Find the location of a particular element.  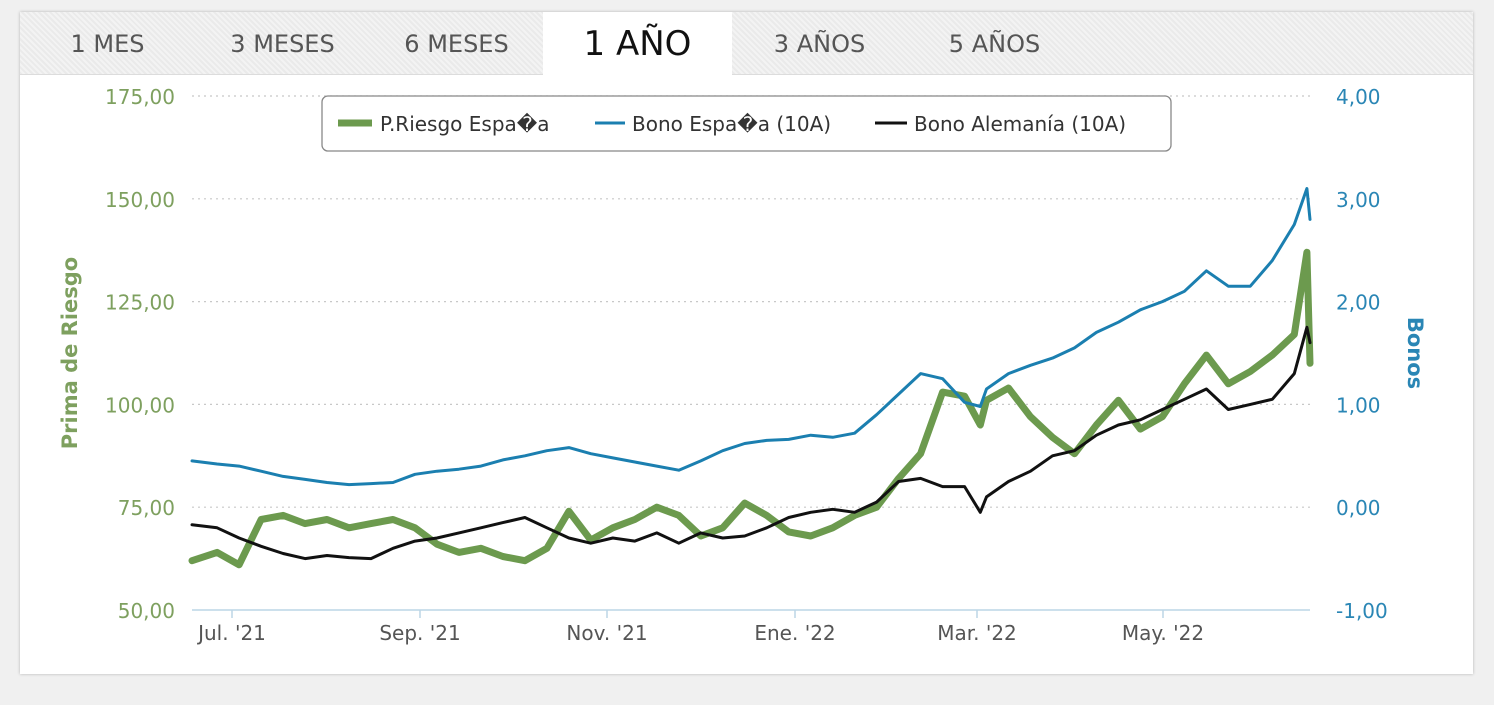

y-right-tick-label: 2,00 is located at coordinates (1358, 303).